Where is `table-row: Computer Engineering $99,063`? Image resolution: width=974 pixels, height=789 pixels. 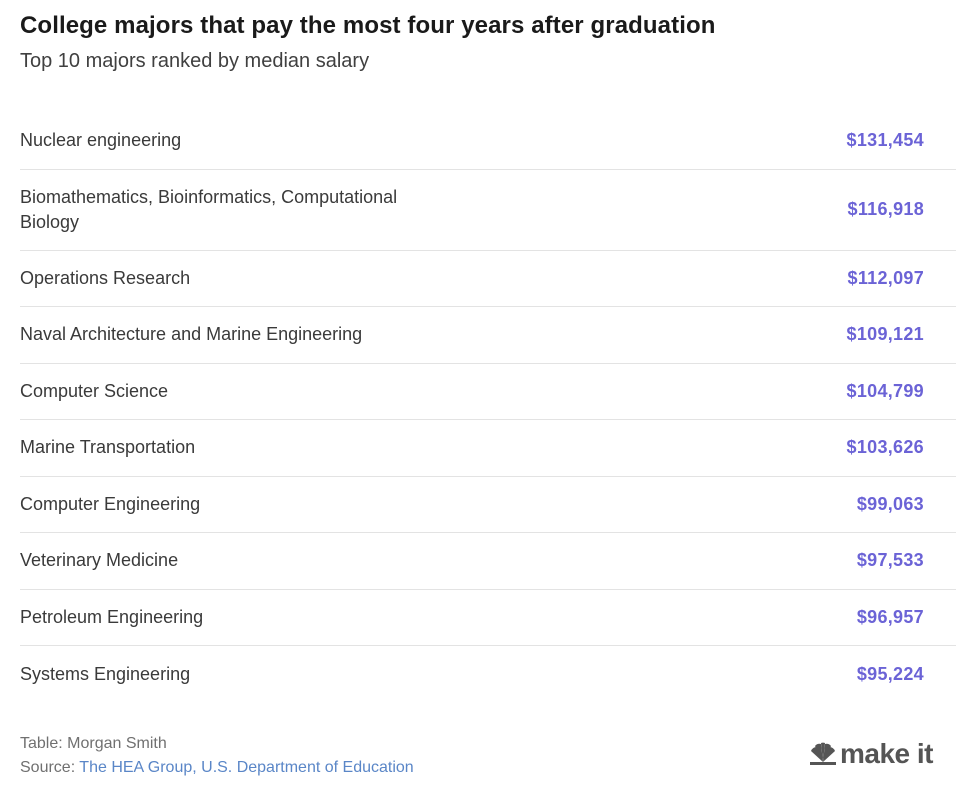
table-row: Computer Engineering $99,063 is located at coordinates (488, 505).